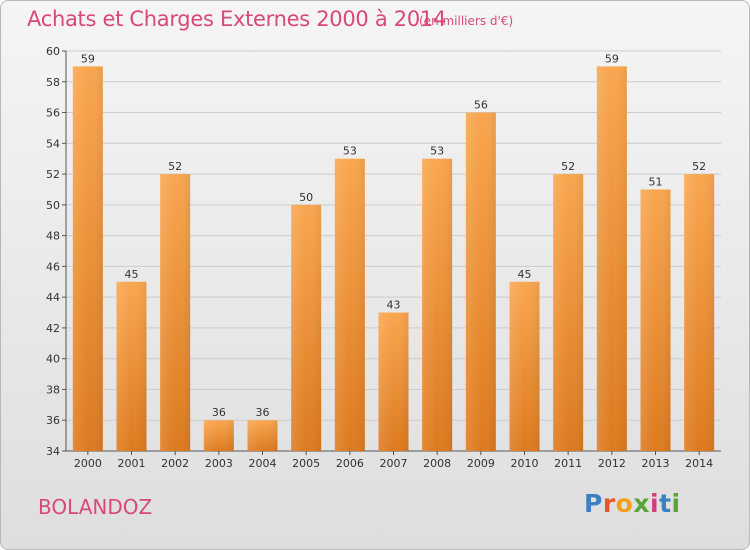 The height and width of the screenshot is (550, 750). I want to click on x-tick-label: 2014, so click(699, 463).